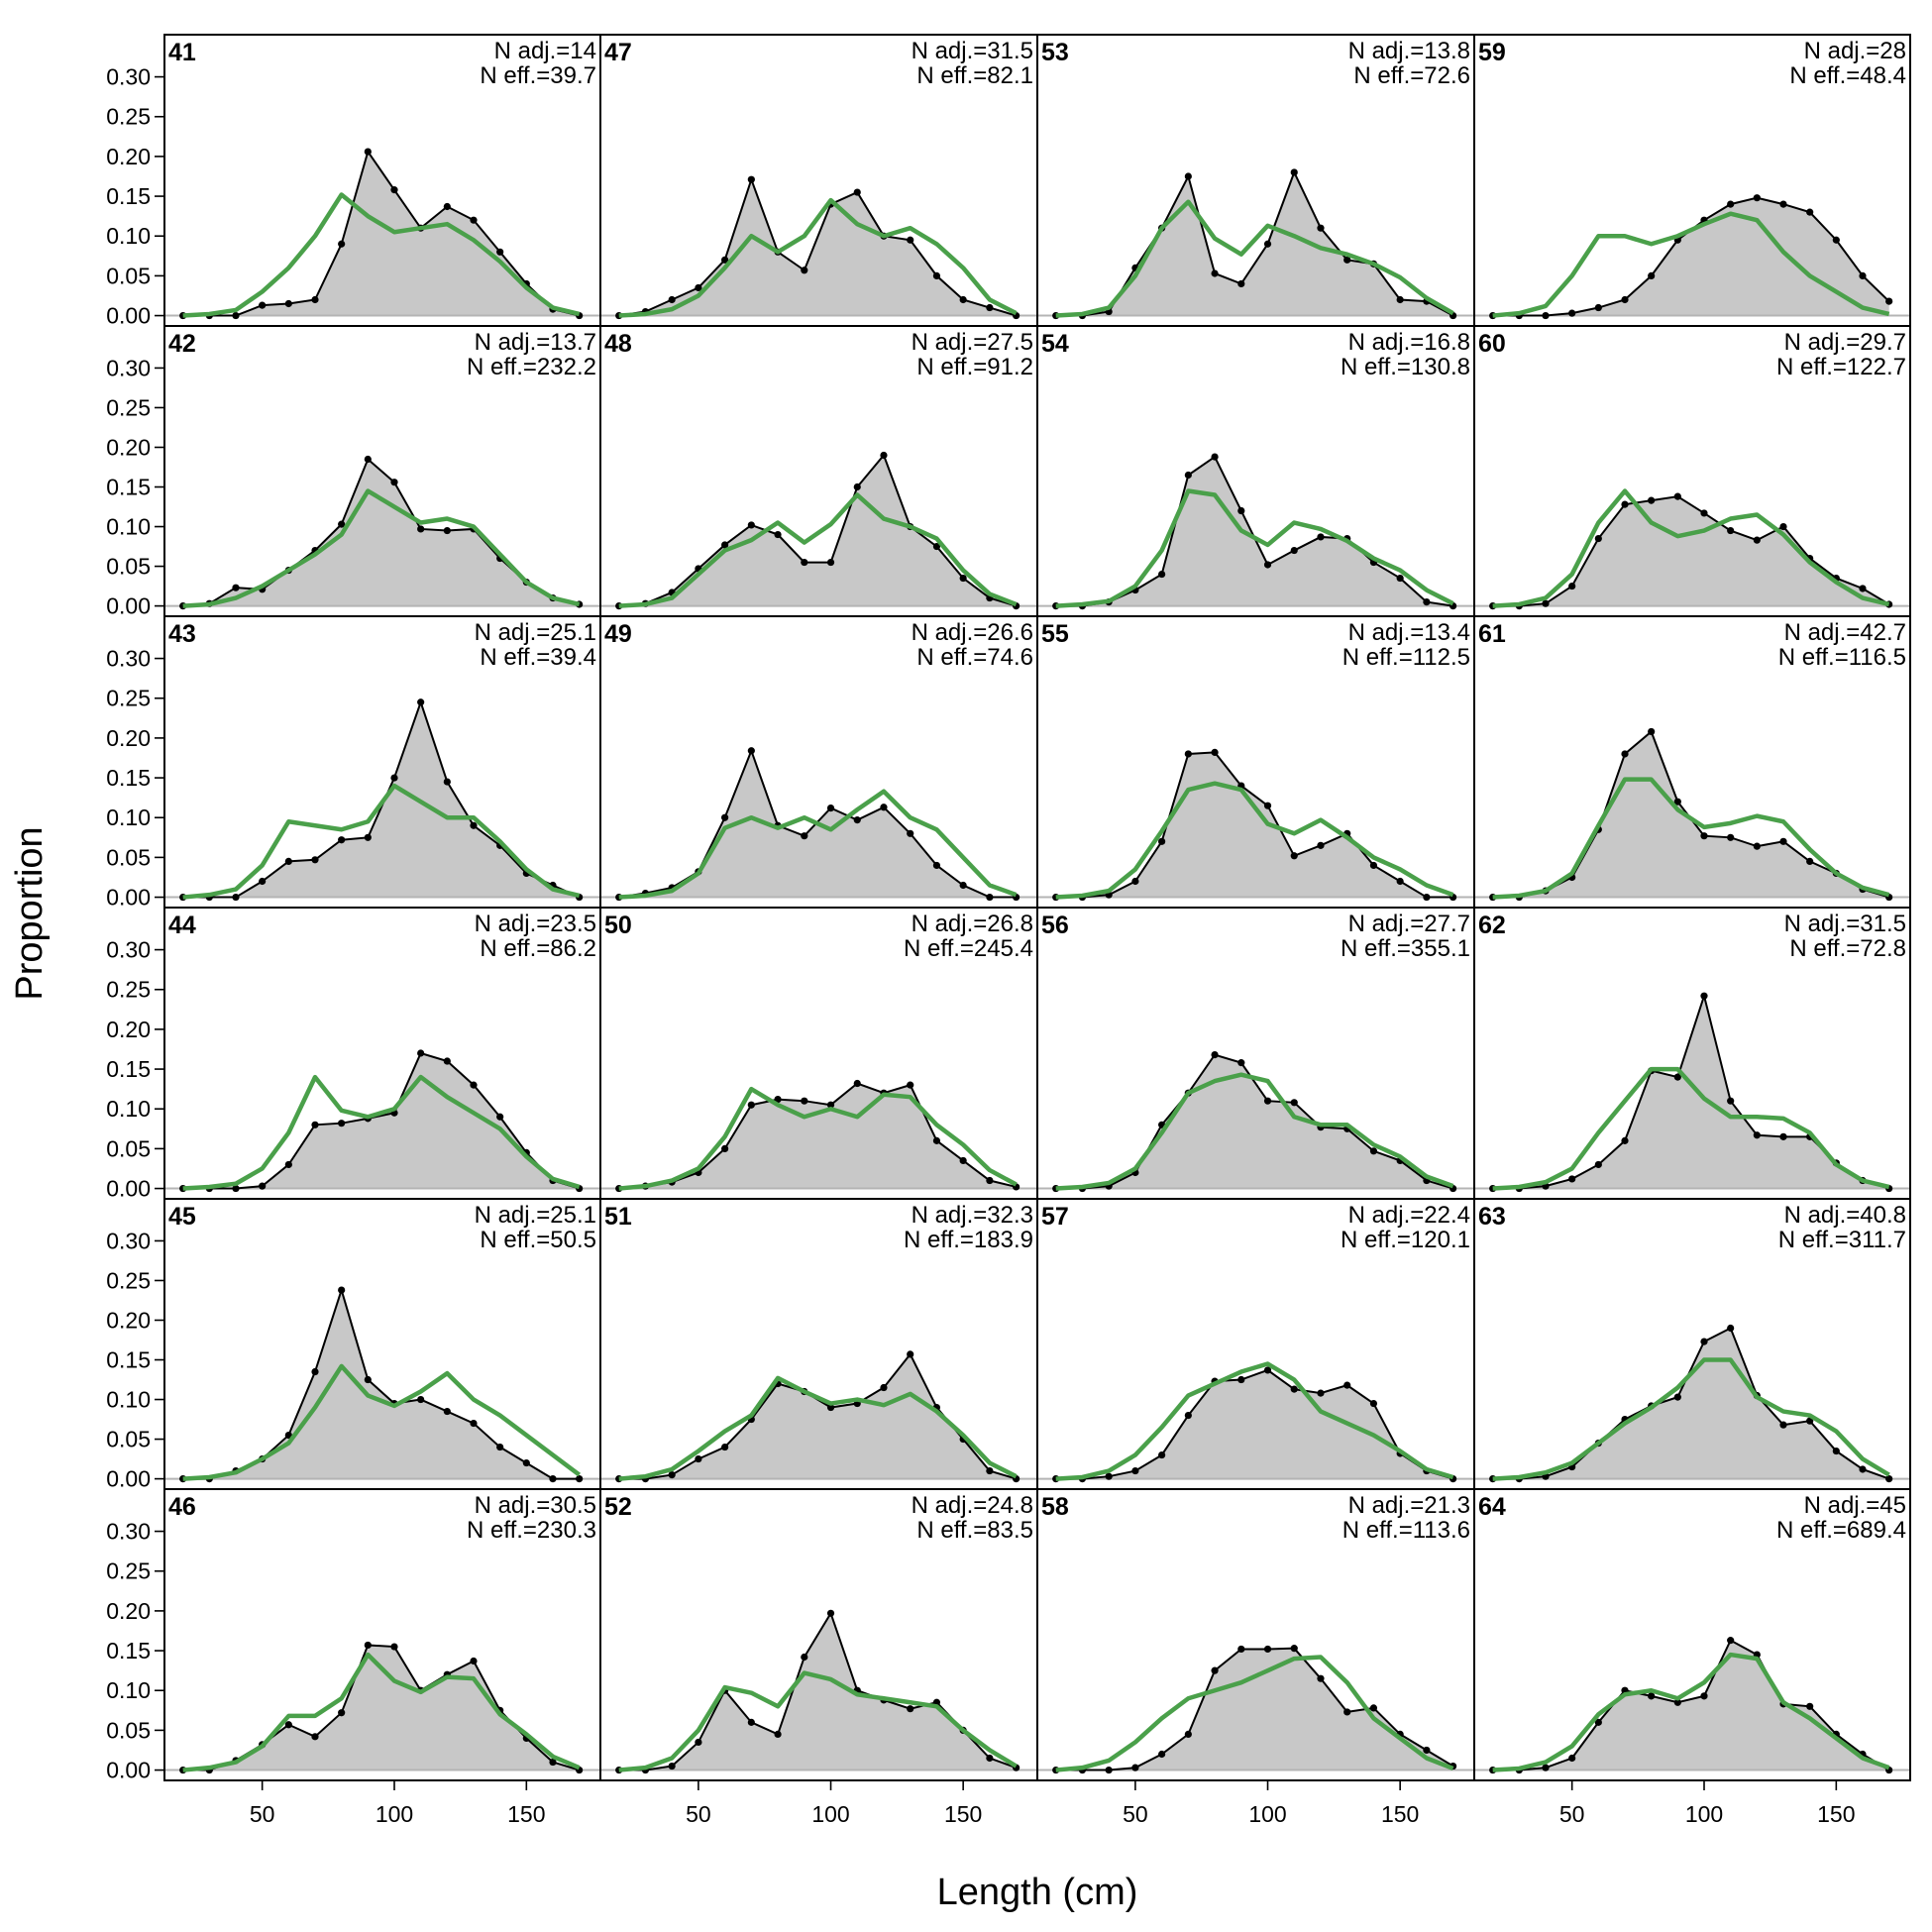  Describe the element at coordinates (1405, 1240) in the screenshot. I see `panel-n-eff: N eff.=120.1` at that location.